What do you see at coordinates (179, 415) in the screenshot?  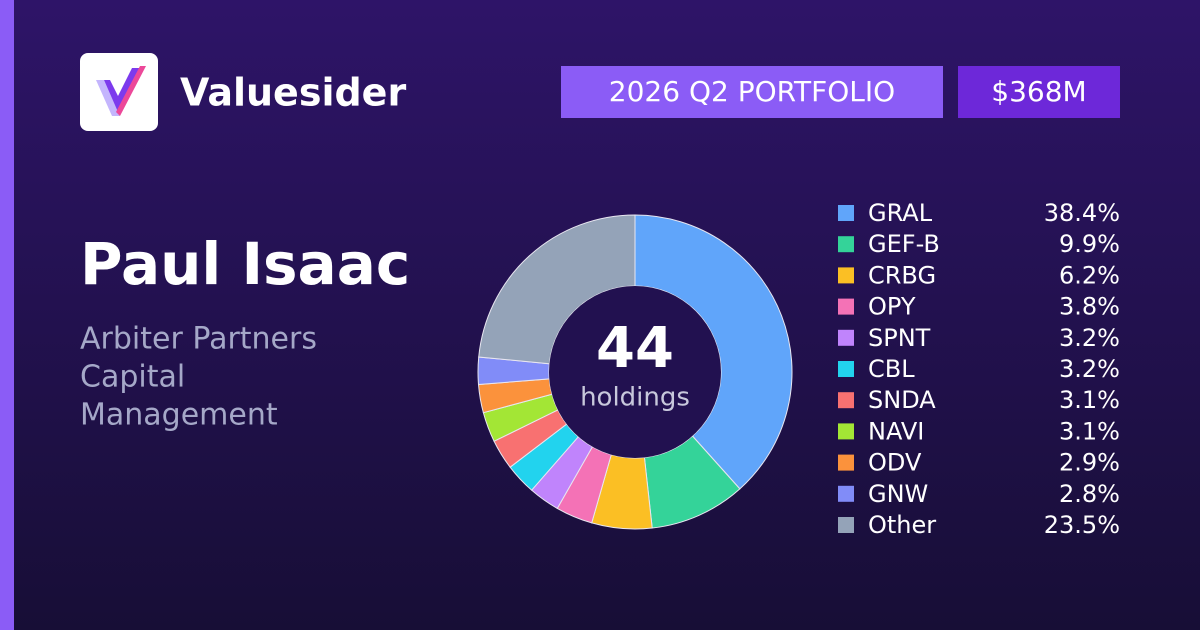 I see `firm-line: Management` at bounding box center [179, 415].